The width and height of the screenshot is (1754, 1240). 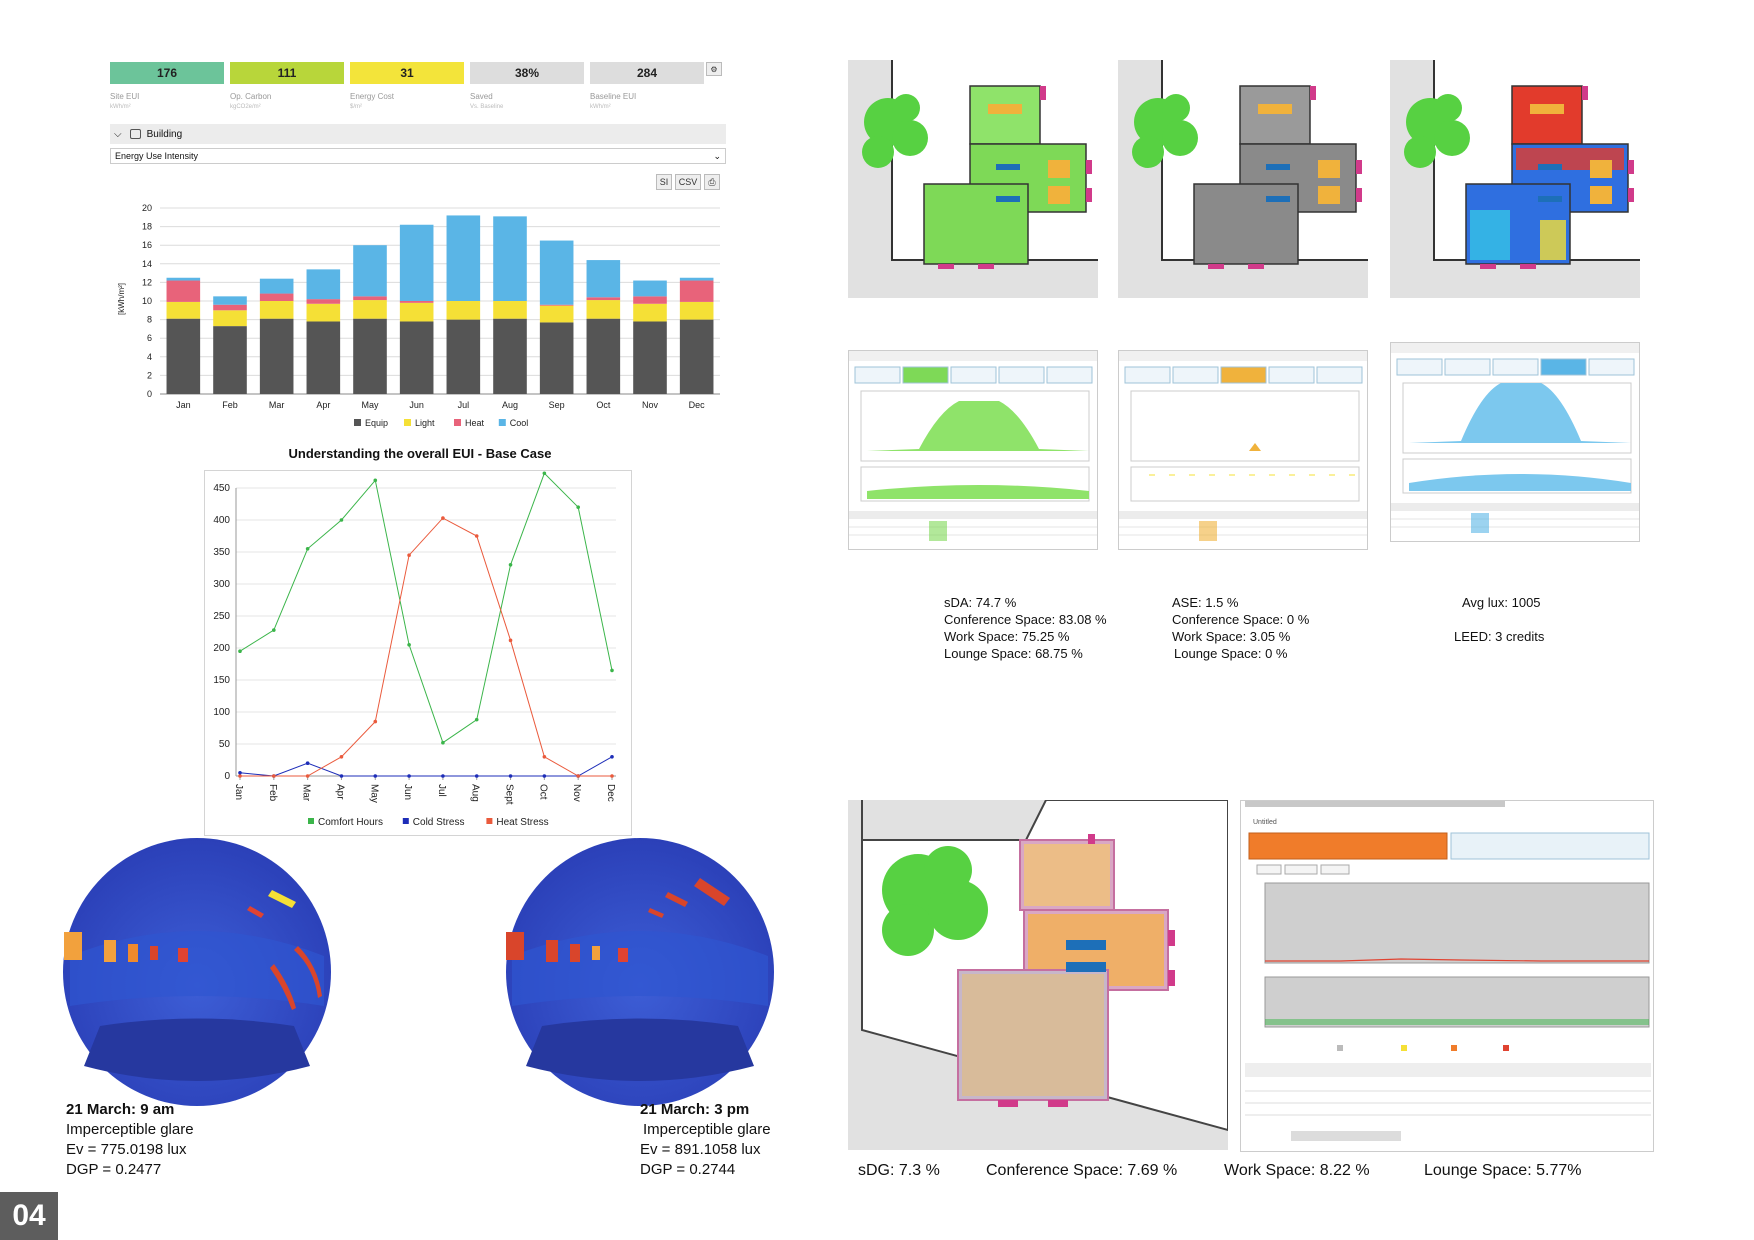 What do you see at coordinates (1007, 636) in the screenshot?
I see `sda-work: Work Space: 75.25 %` at bounding box center [1007, 636].